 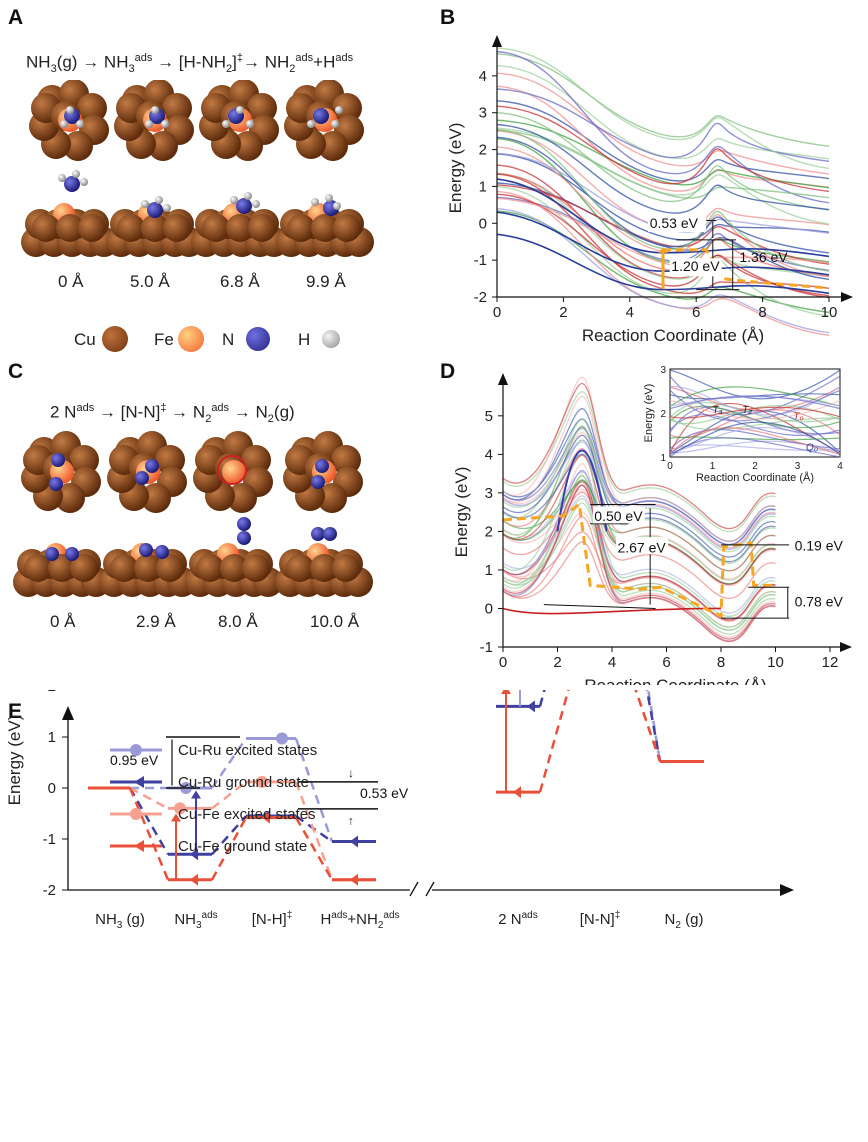 I want to click on n-atom-icon, so click(x=258, y=339).